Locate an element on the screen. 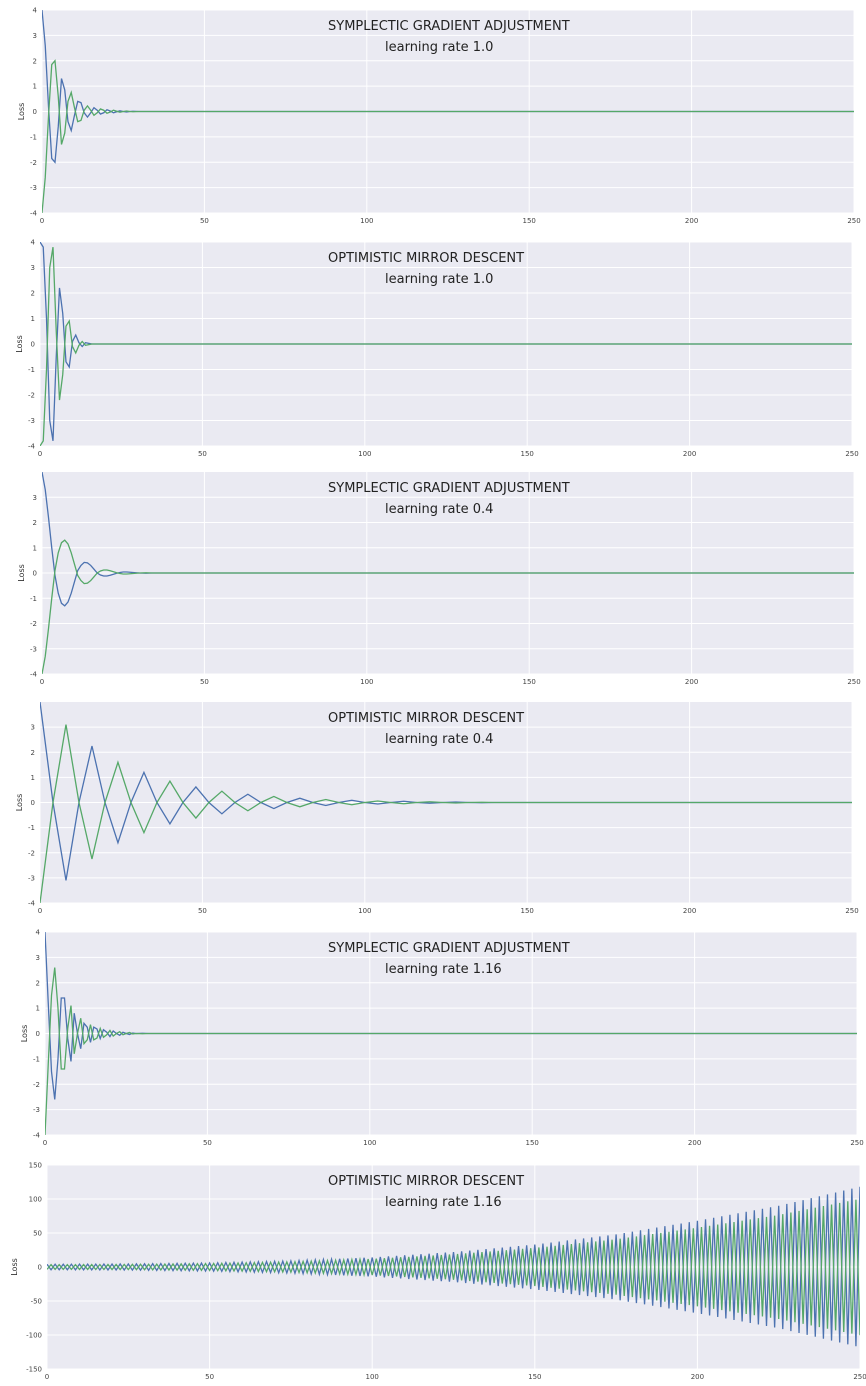 The height and width of the screenshot is (1386, 866). y-tick-label: 150 is located at coordinates (35, 1166).